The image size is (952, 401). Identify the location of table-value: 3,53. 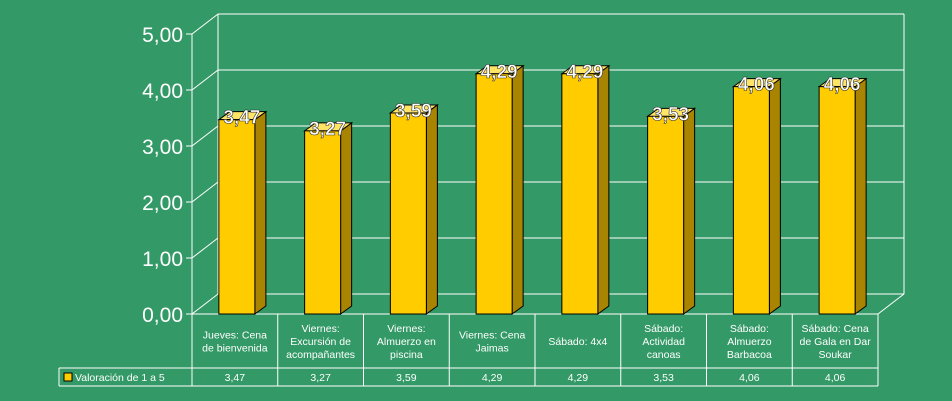
(663, 378).